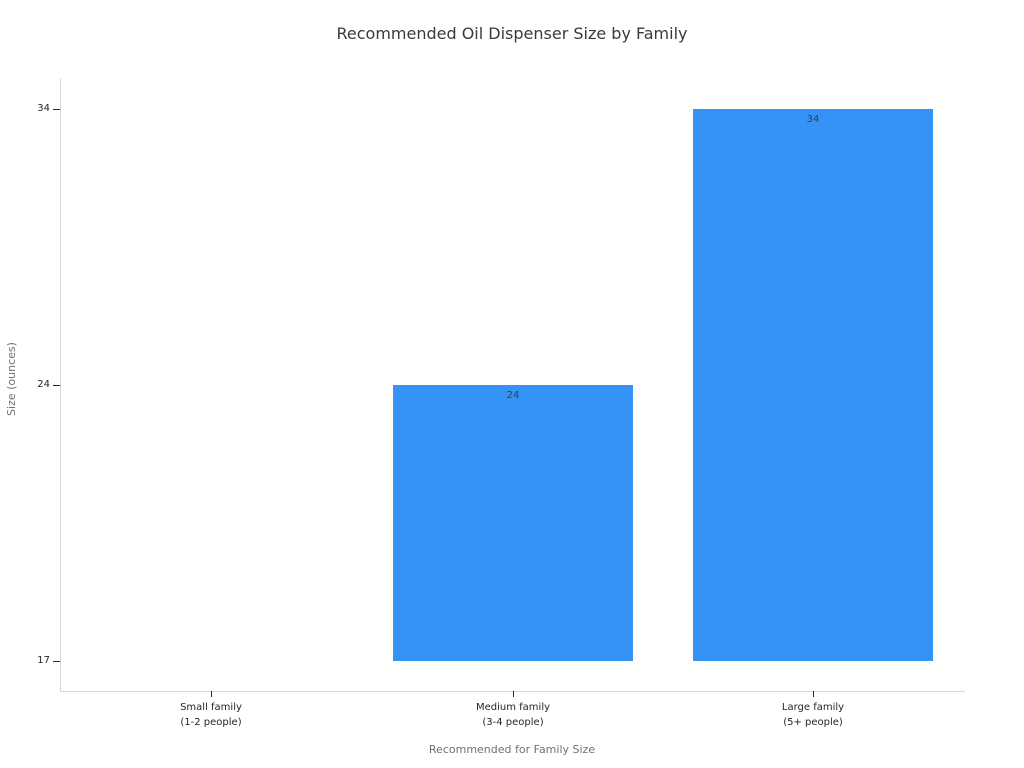 The image size is (1024, 768). I want to click on bar-value-label: 24, so click(513, 395).